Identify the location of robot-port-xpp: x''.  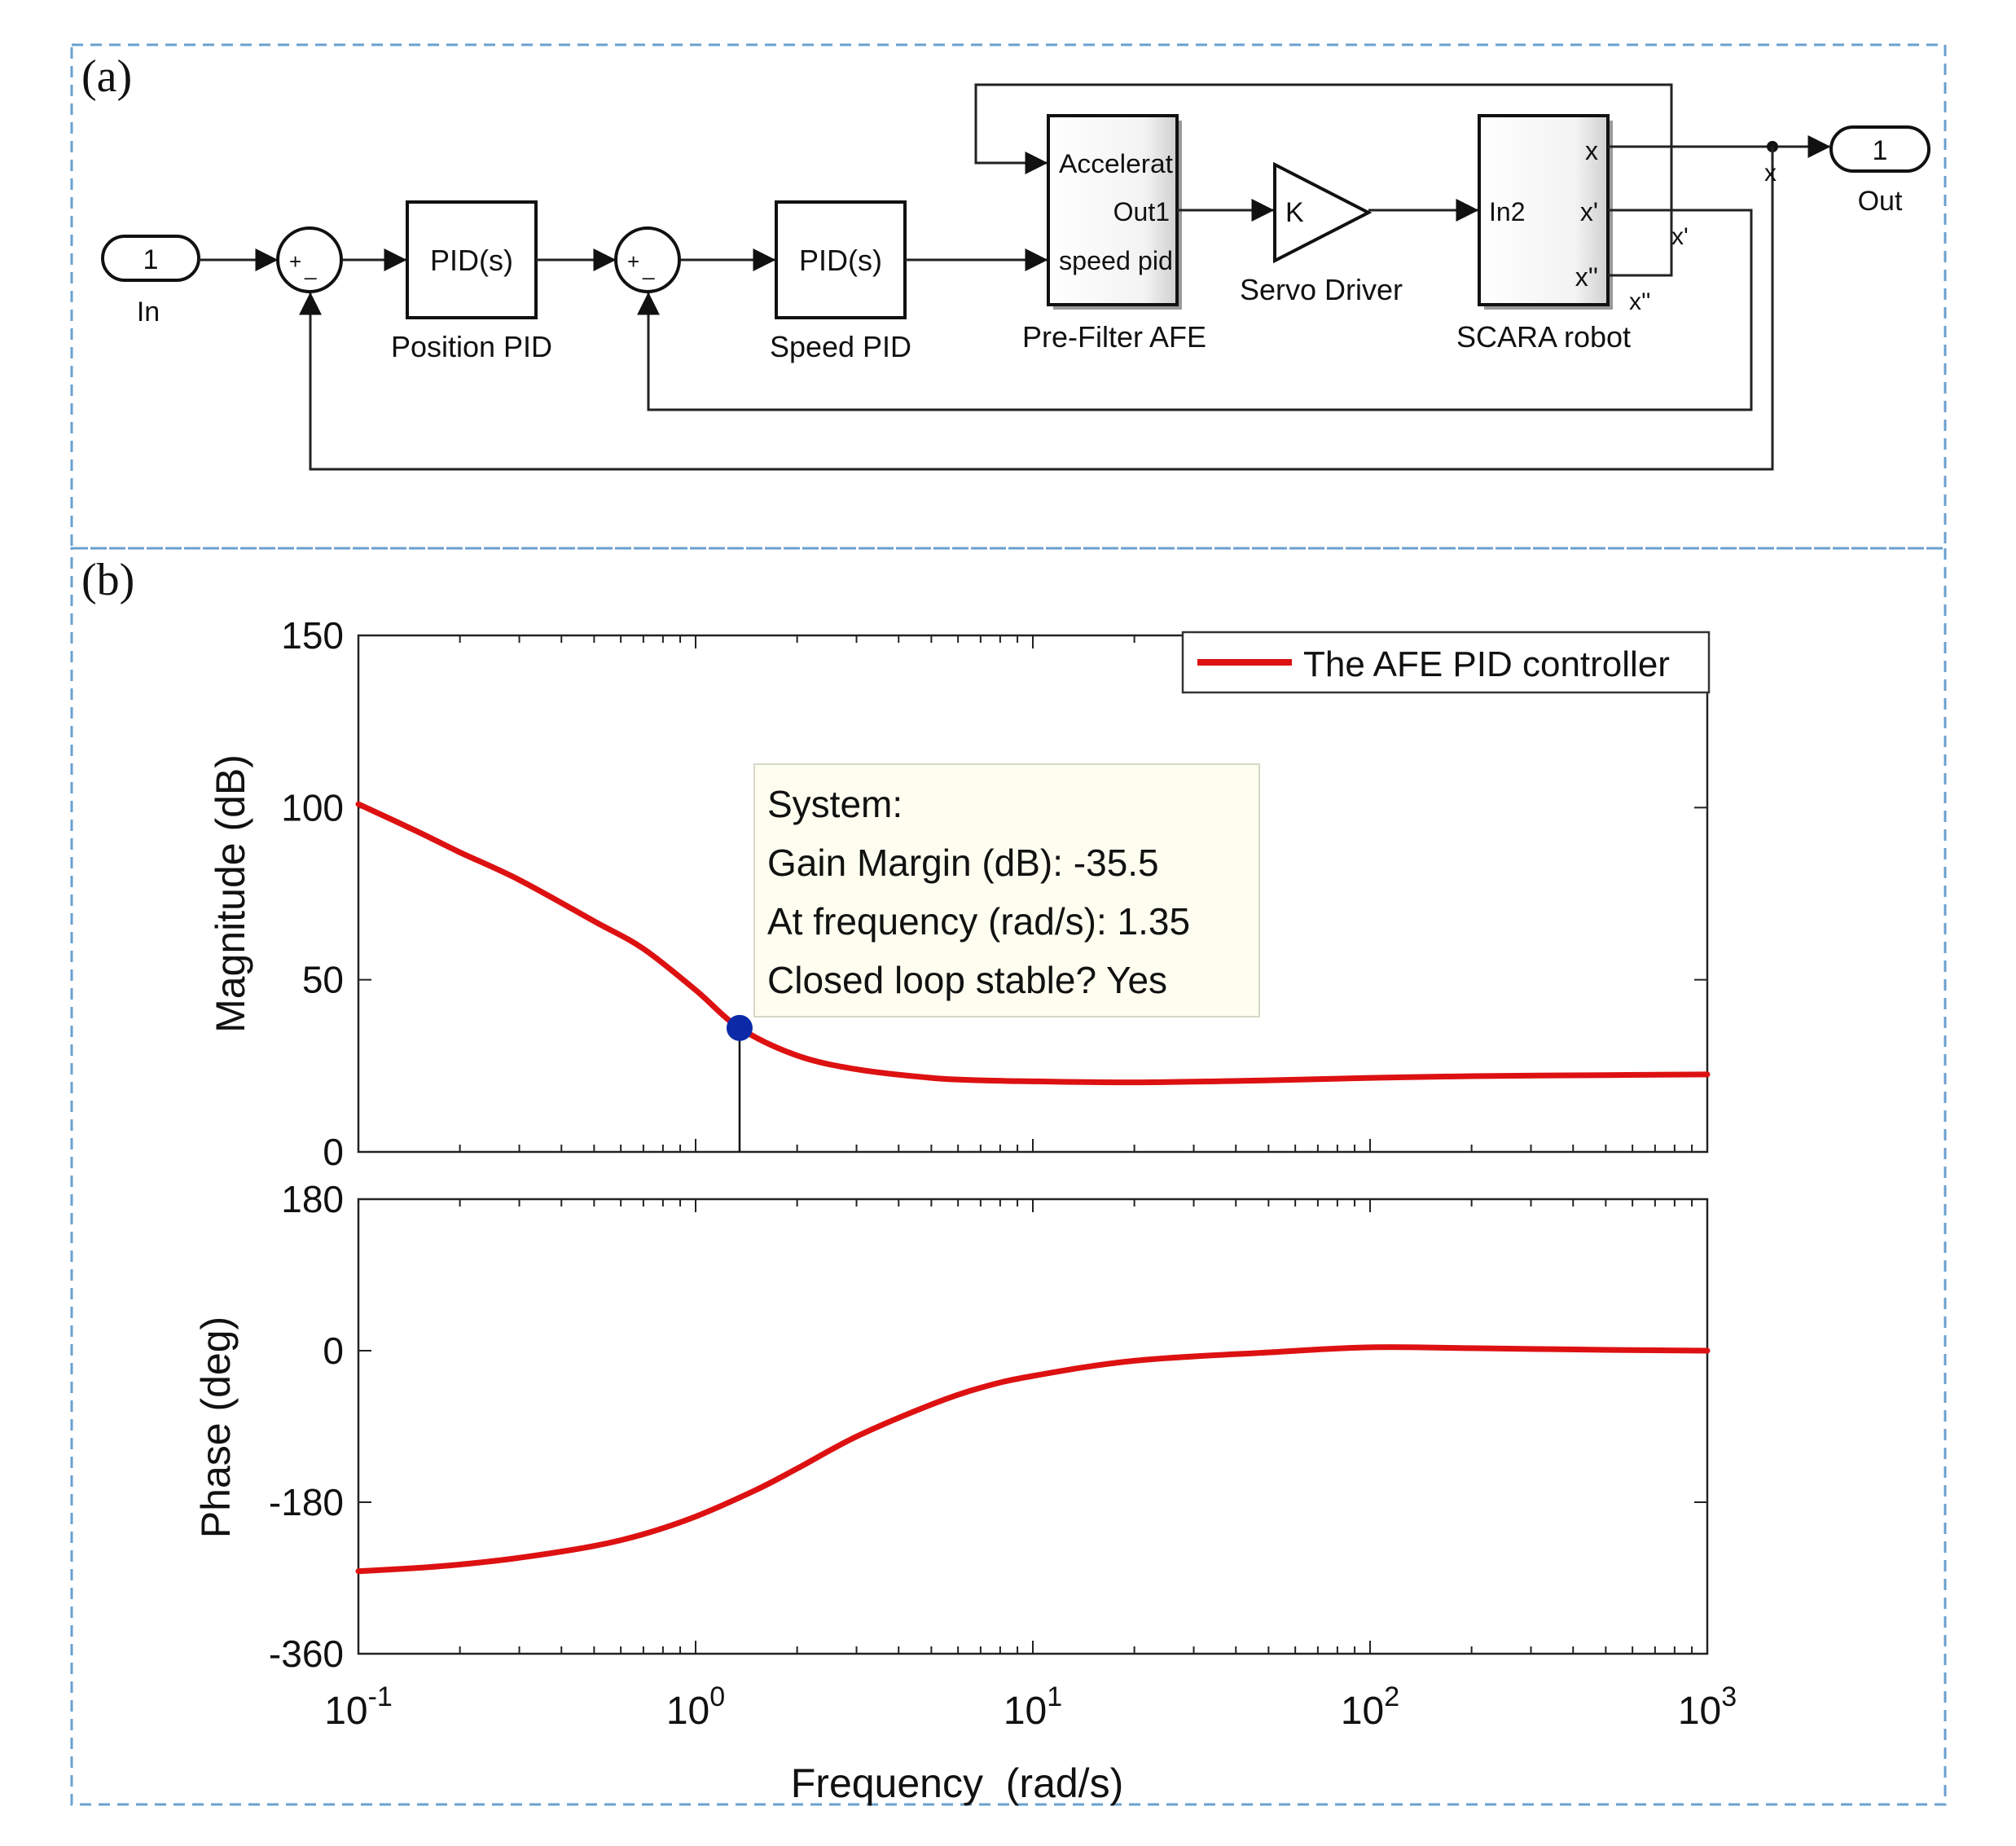
(1586, 277).